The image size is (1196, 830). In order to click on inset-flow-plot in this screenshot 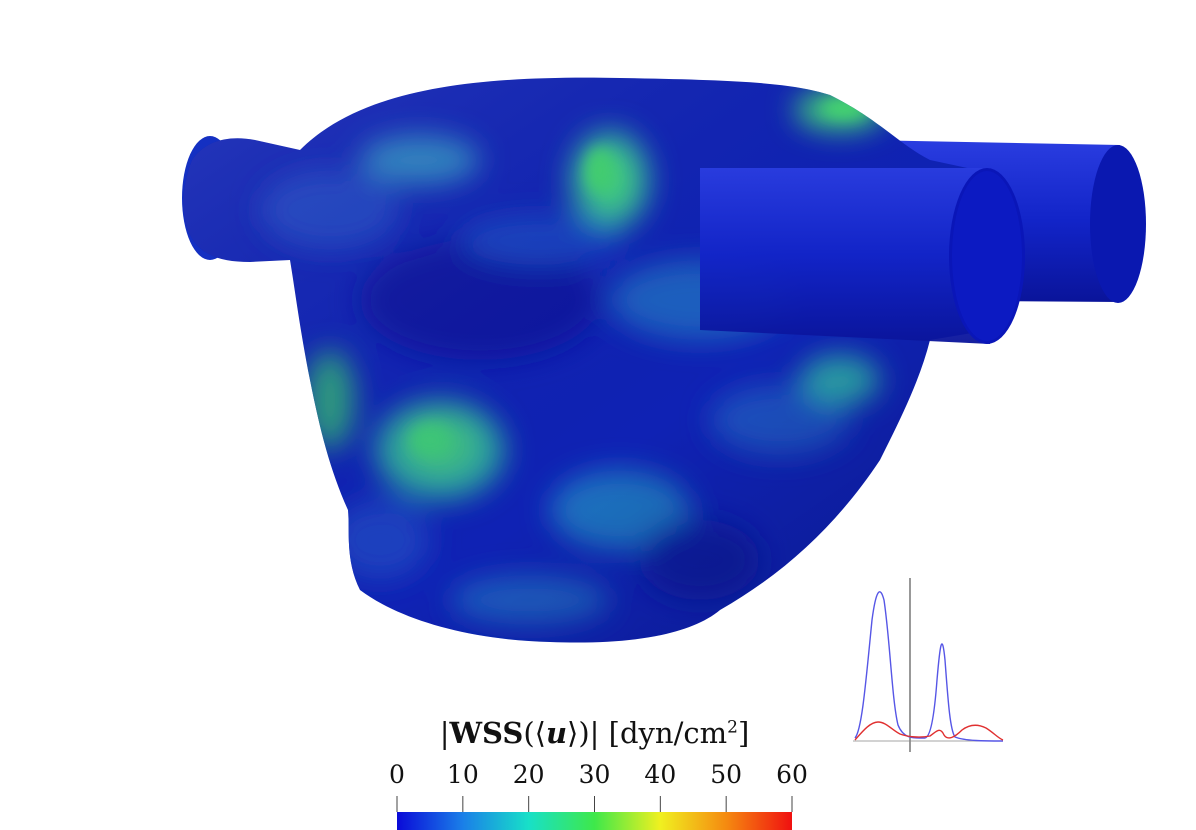, I will do `click(928, 665)`.